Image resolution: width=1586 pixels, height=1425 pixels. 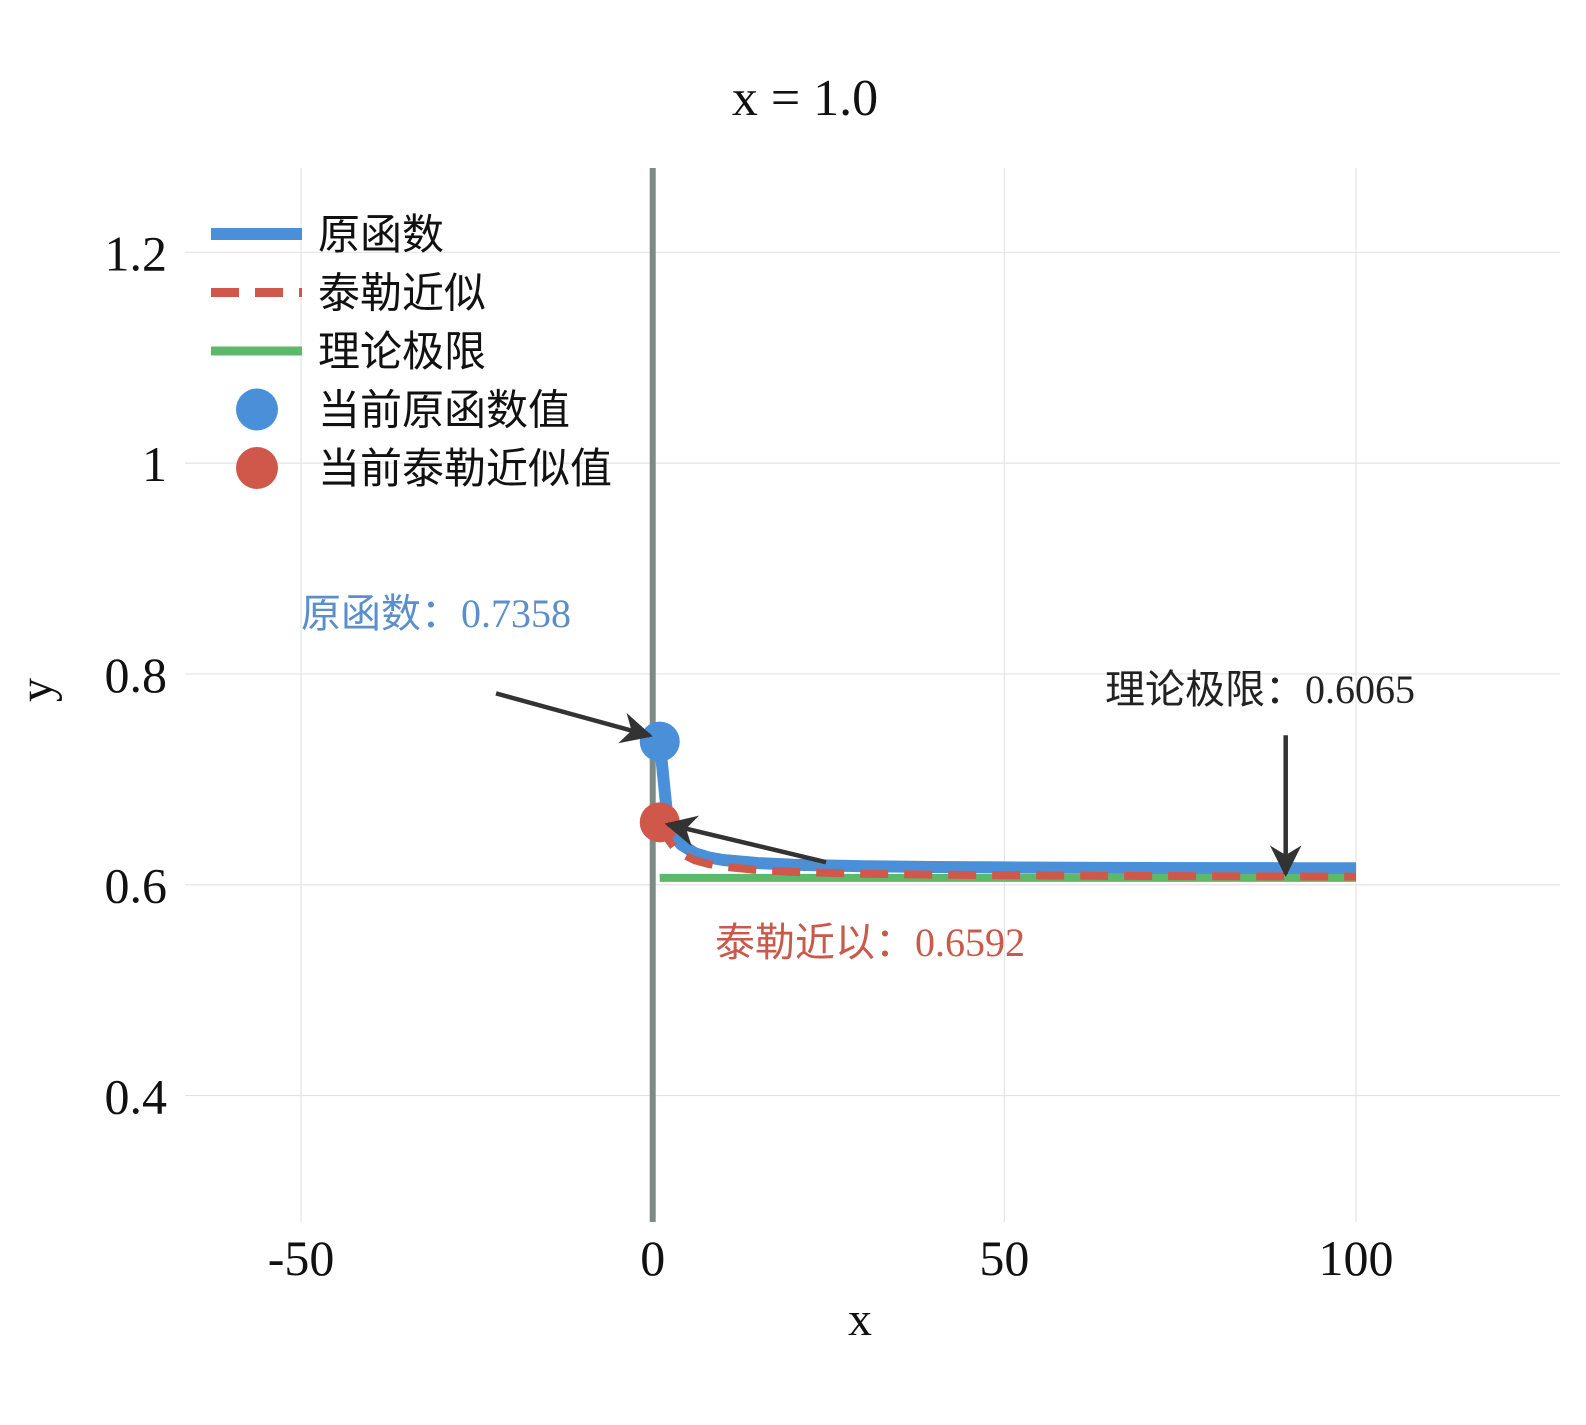 What do you see at coordinates (381, 236) in the screenshot?
I see `legend-label-1: 原函数` at bounding box center [381, 236].